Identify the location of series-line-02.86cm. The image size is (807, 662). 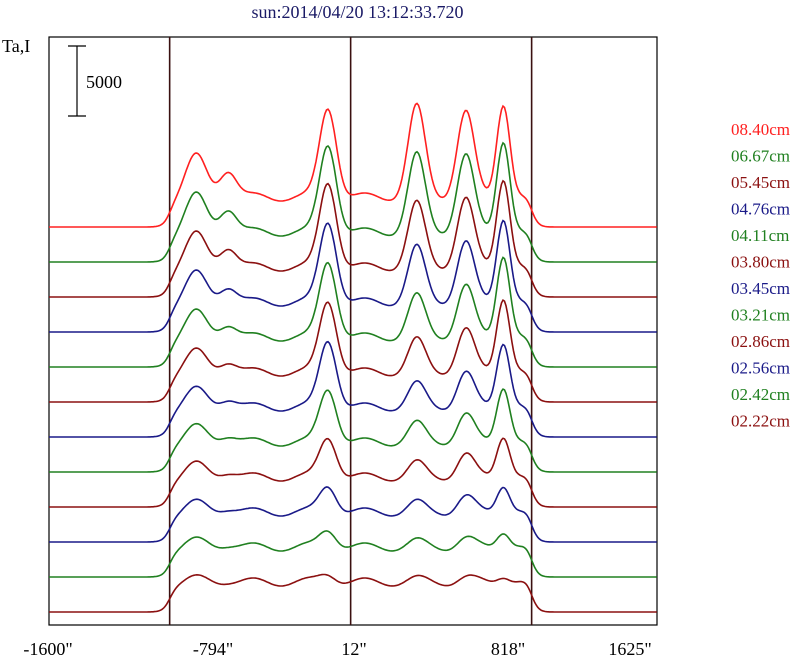
(353, 472).